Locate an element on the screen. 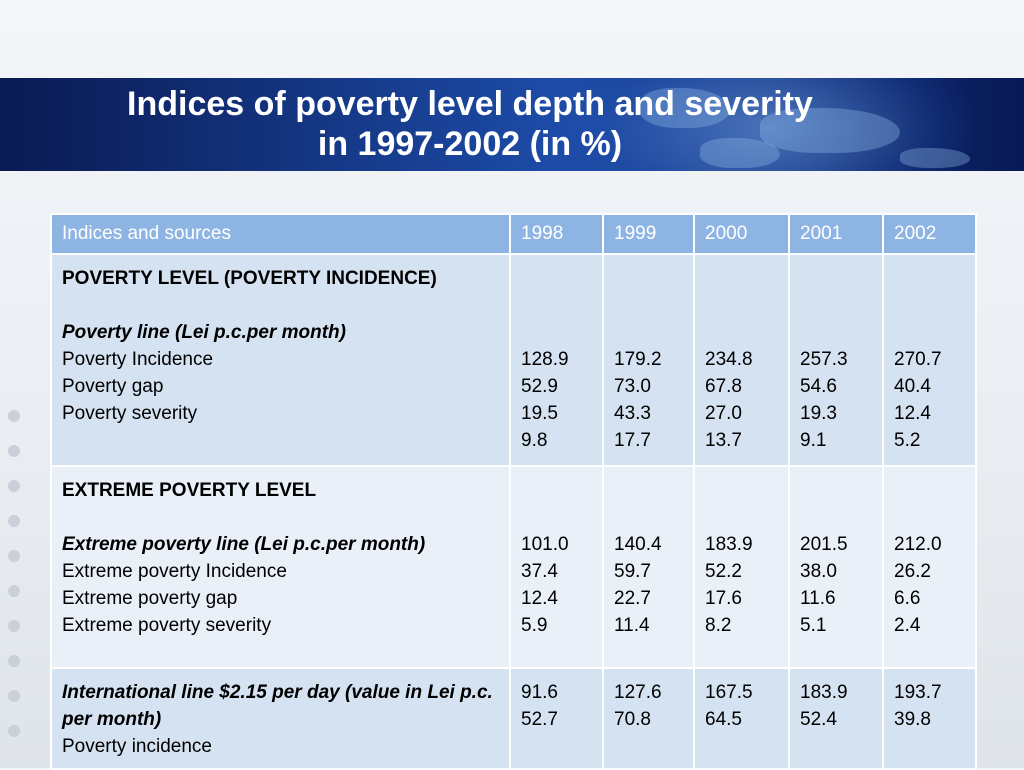 The width and height of the screenshot is (1024, 770). value: 11.4 is located at coordinates (632, 625).